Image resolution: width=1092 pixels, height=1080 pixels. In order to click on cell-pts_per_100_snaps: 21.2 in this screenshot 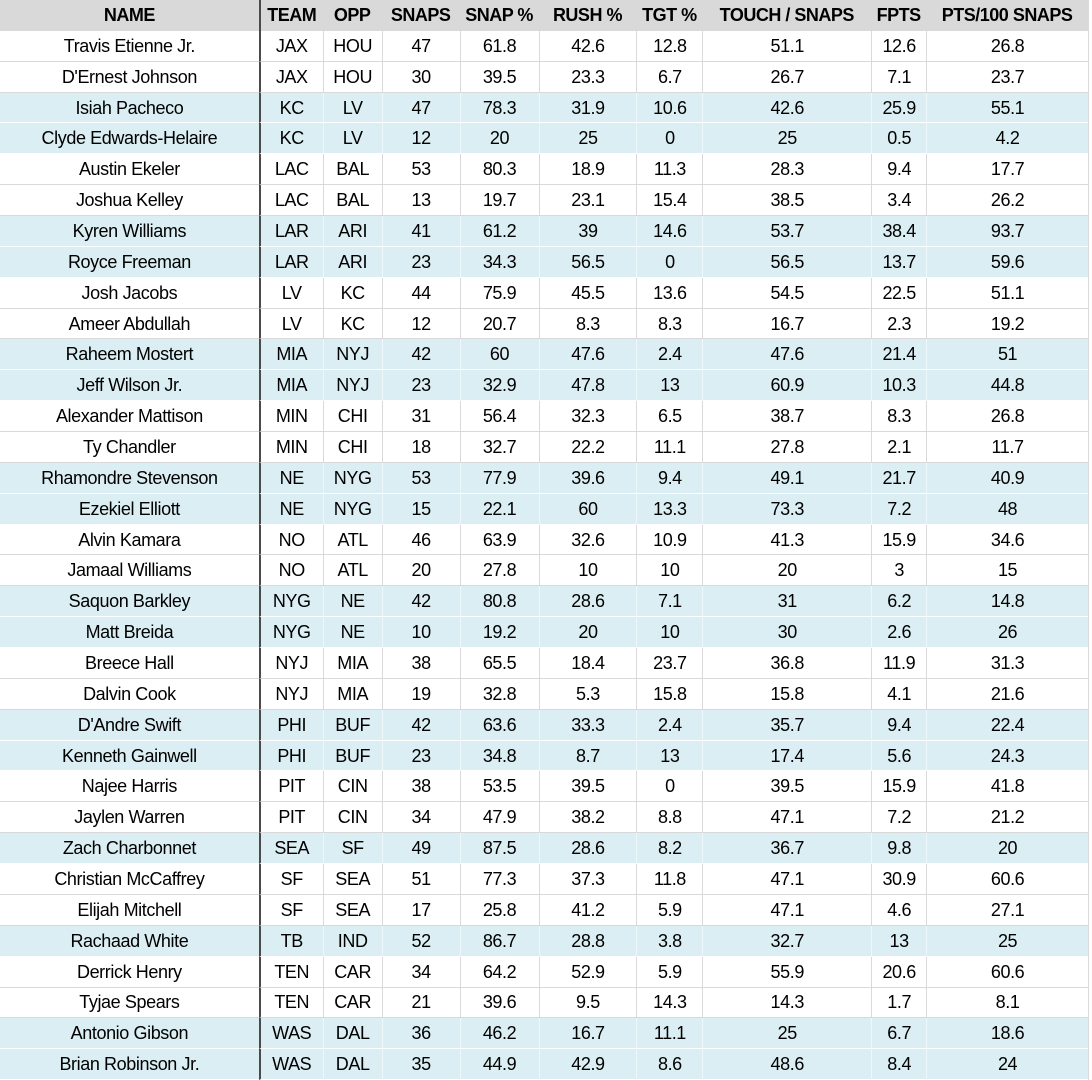, I will do `click(1007, 818)`.